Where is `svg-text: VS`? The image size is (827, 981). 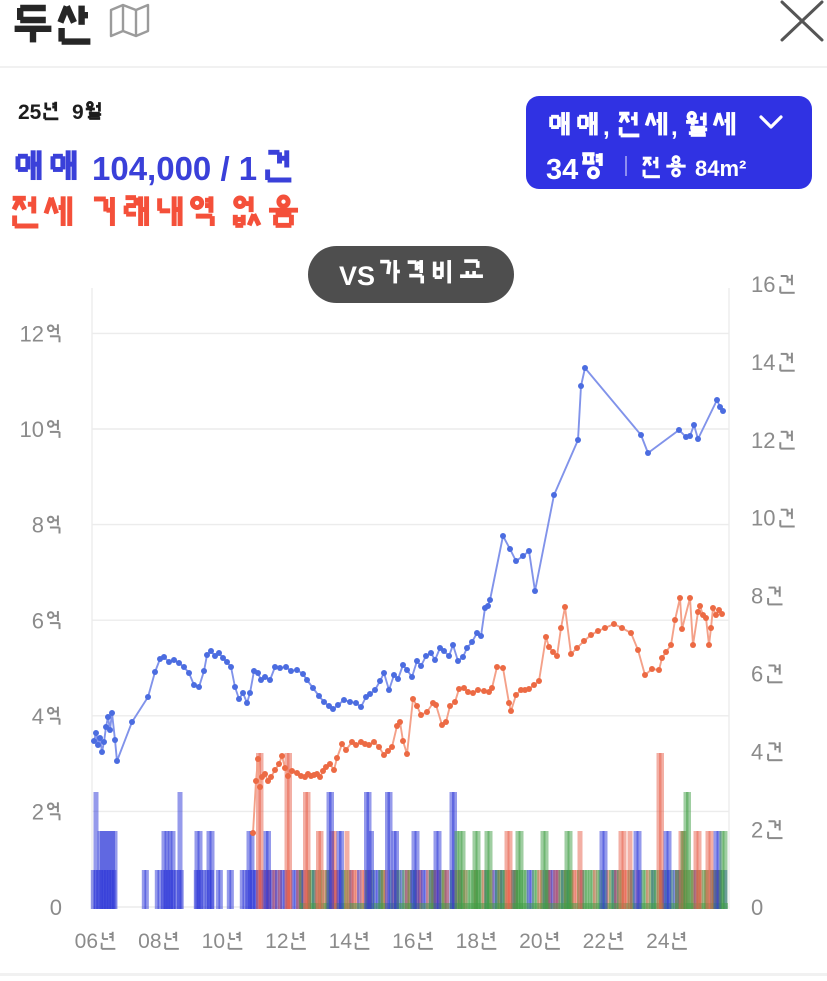
svg-text: VS is located at coordinates (357, 276).